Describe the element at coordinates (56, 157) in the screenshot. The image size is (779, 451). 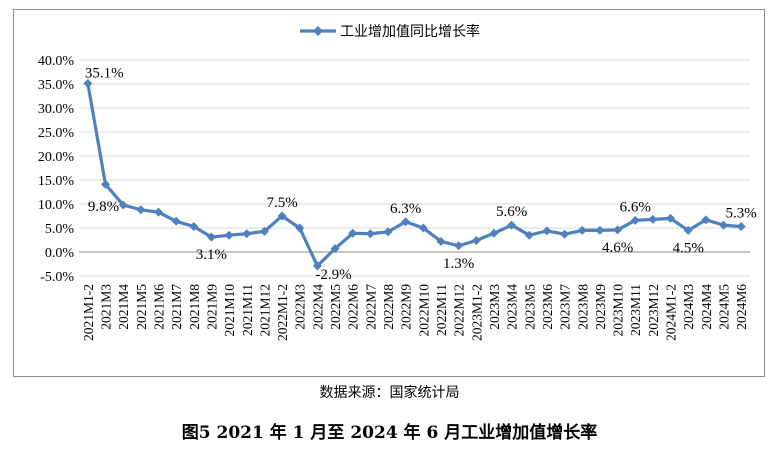
I see `y-tick-label: 20.0%` at that location.